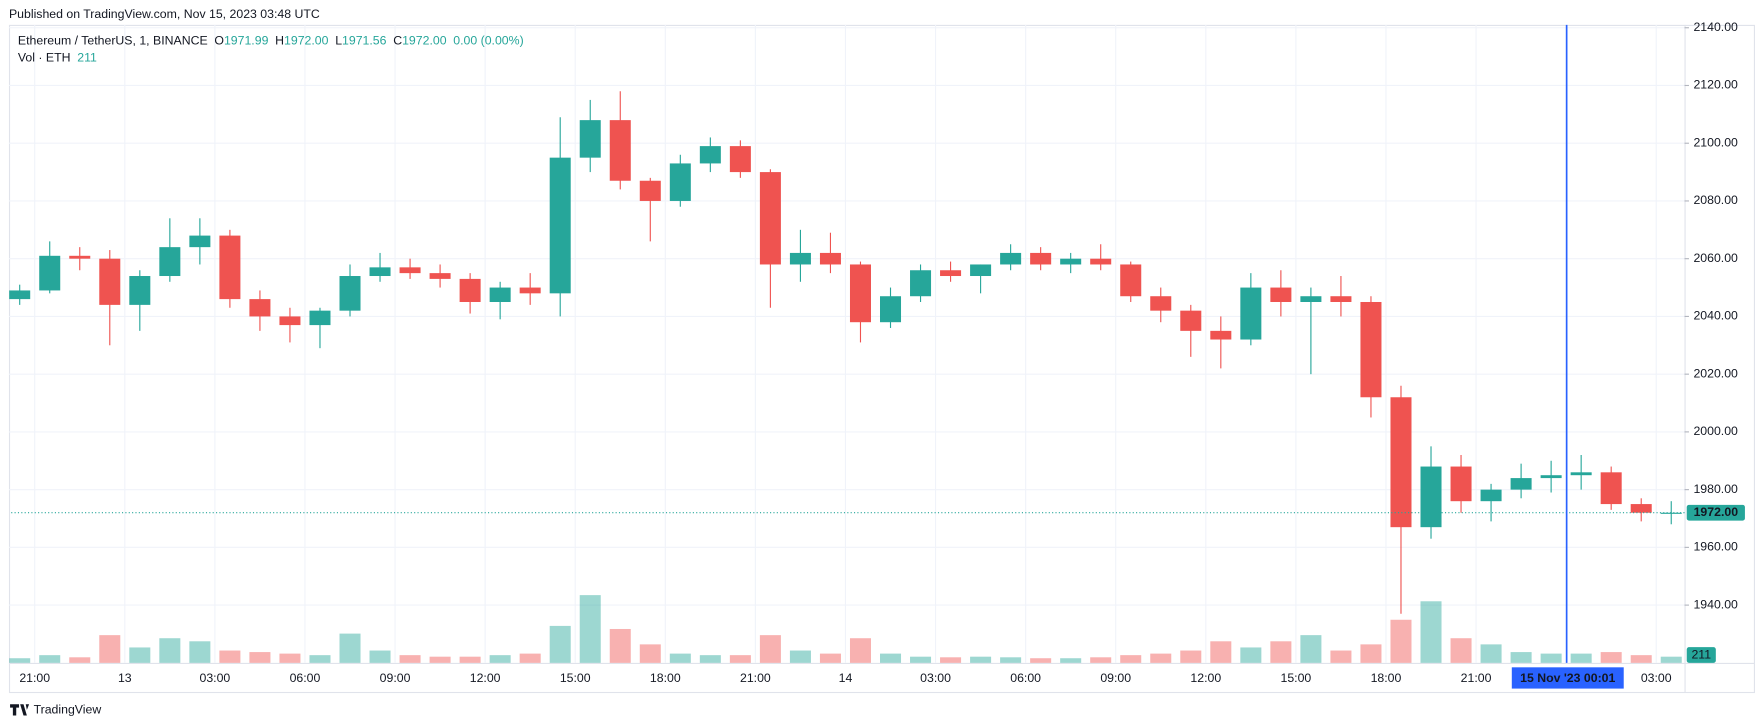 The image size is (1755, 728). I want to click on y-tick-label: 2120.00, so click(1715, 85).